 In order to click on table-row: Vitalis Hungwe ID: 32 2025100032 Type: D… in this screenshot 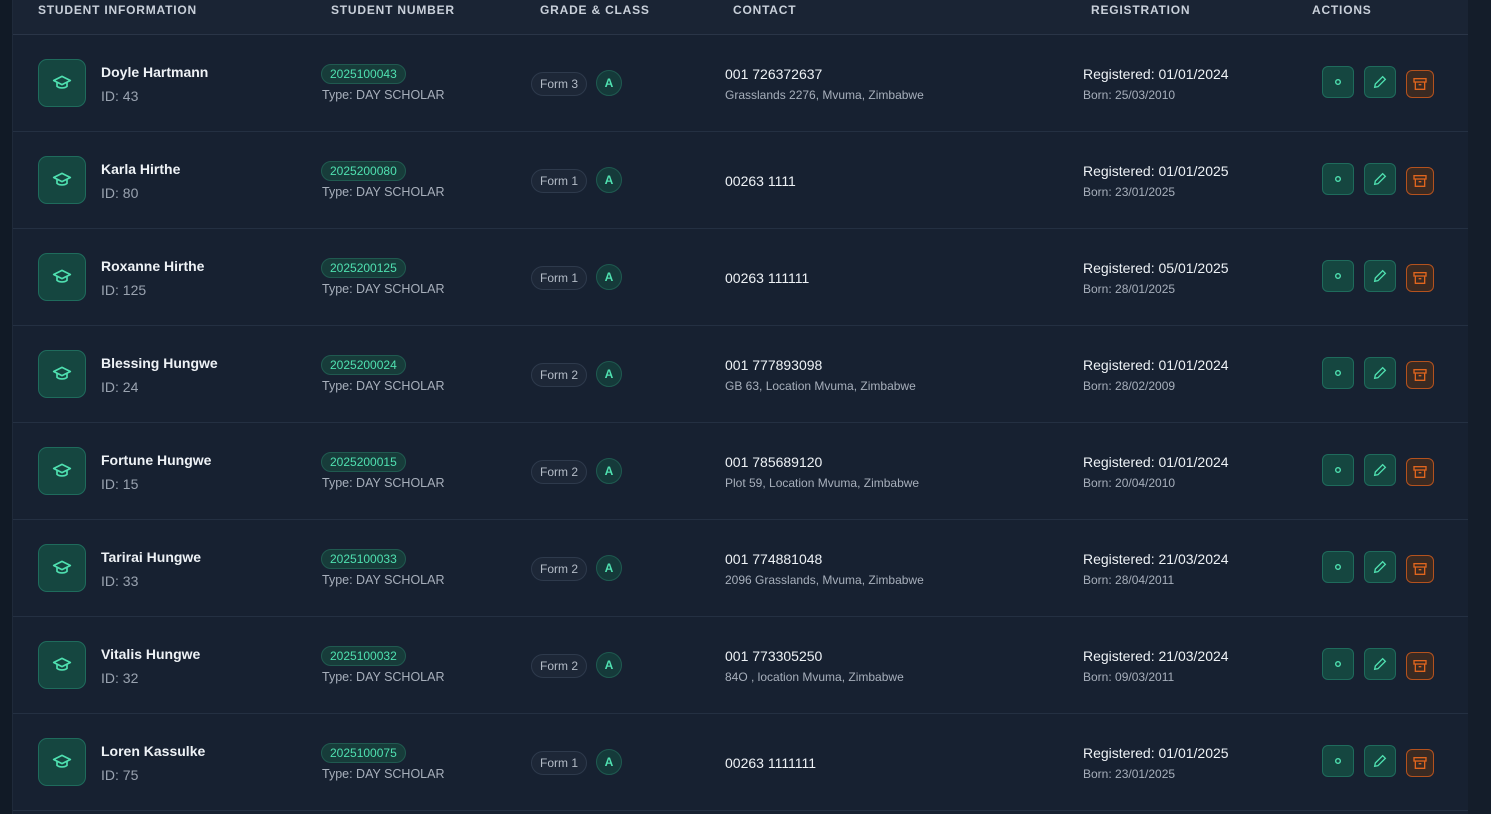, I will do `click(740, 665)`.